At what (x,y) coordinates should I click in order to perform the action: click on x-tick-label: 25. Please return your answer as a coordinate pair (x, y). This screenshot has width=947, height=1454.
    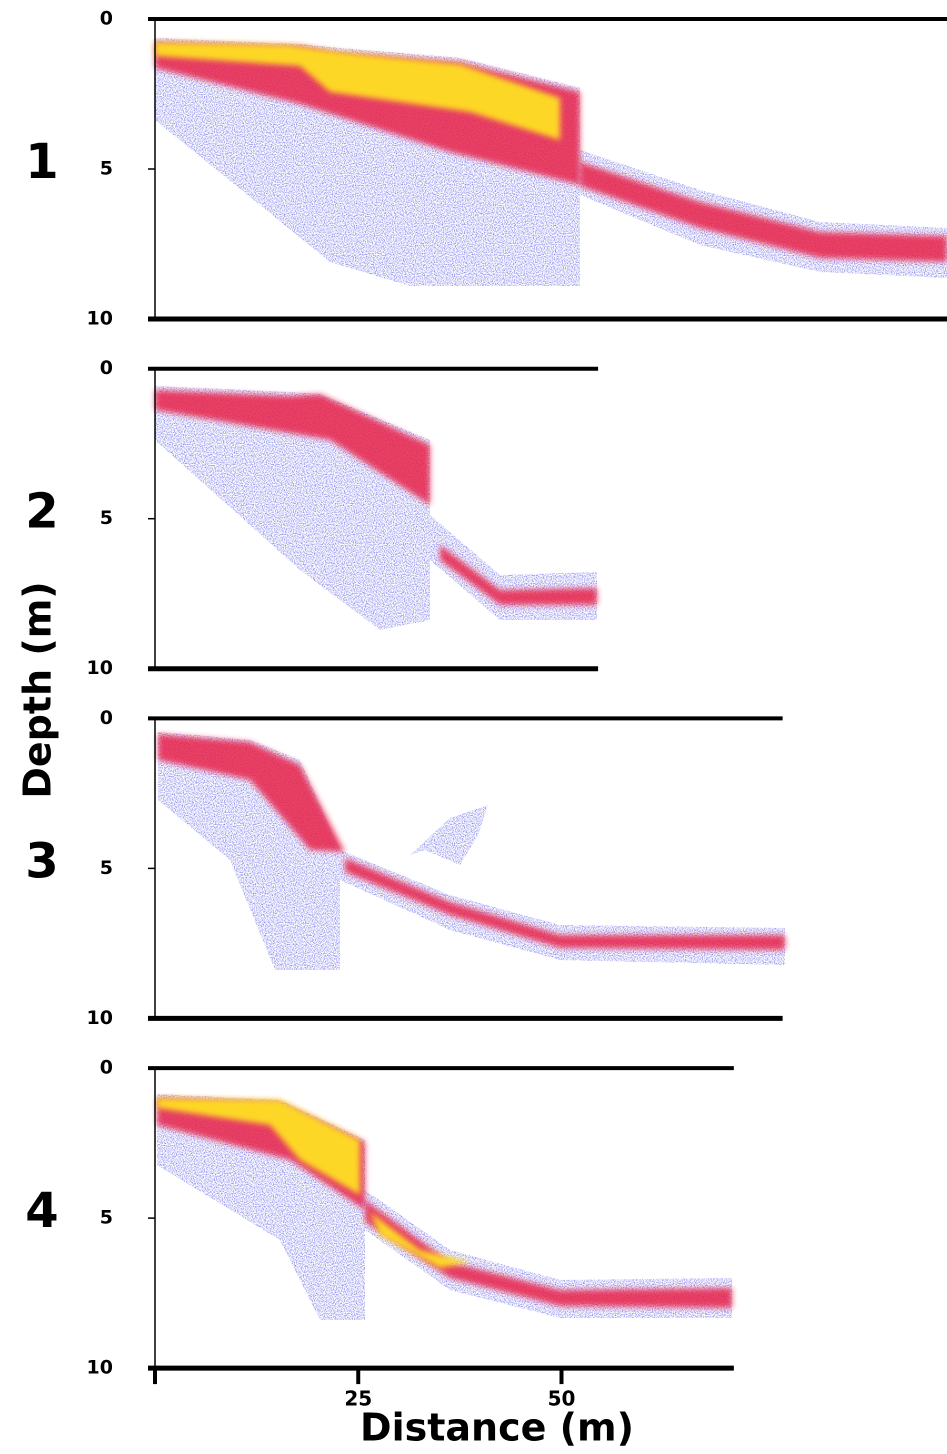
    Looking at the image, I should click on (358, 1399).